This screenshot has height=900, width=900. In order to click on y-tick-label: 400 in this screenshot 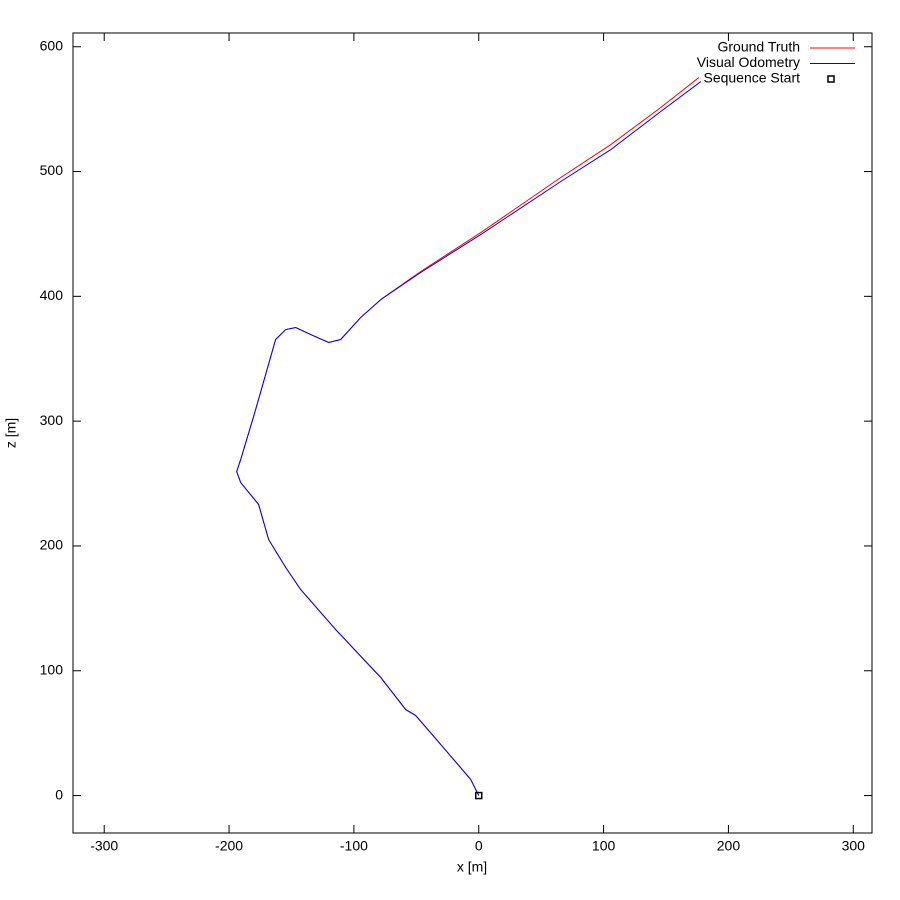, I will do `click(52, 295)`.